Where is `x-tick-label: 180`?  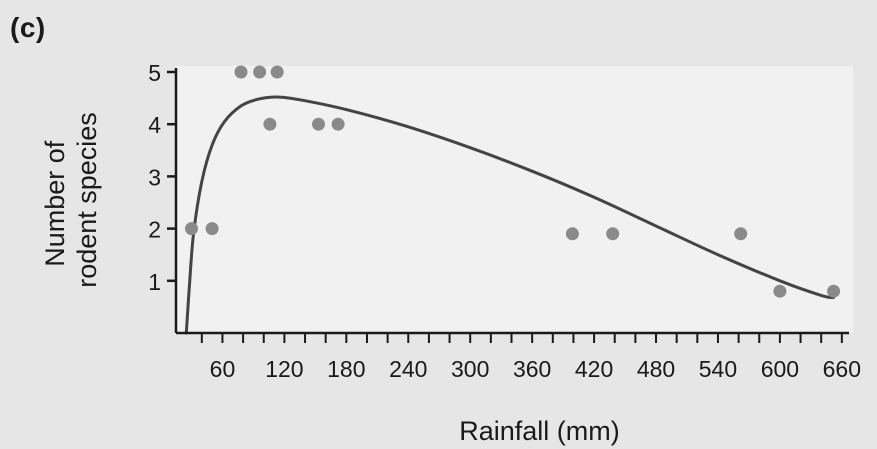 x-tick-label: 180 is located at coordinates (346, 369).